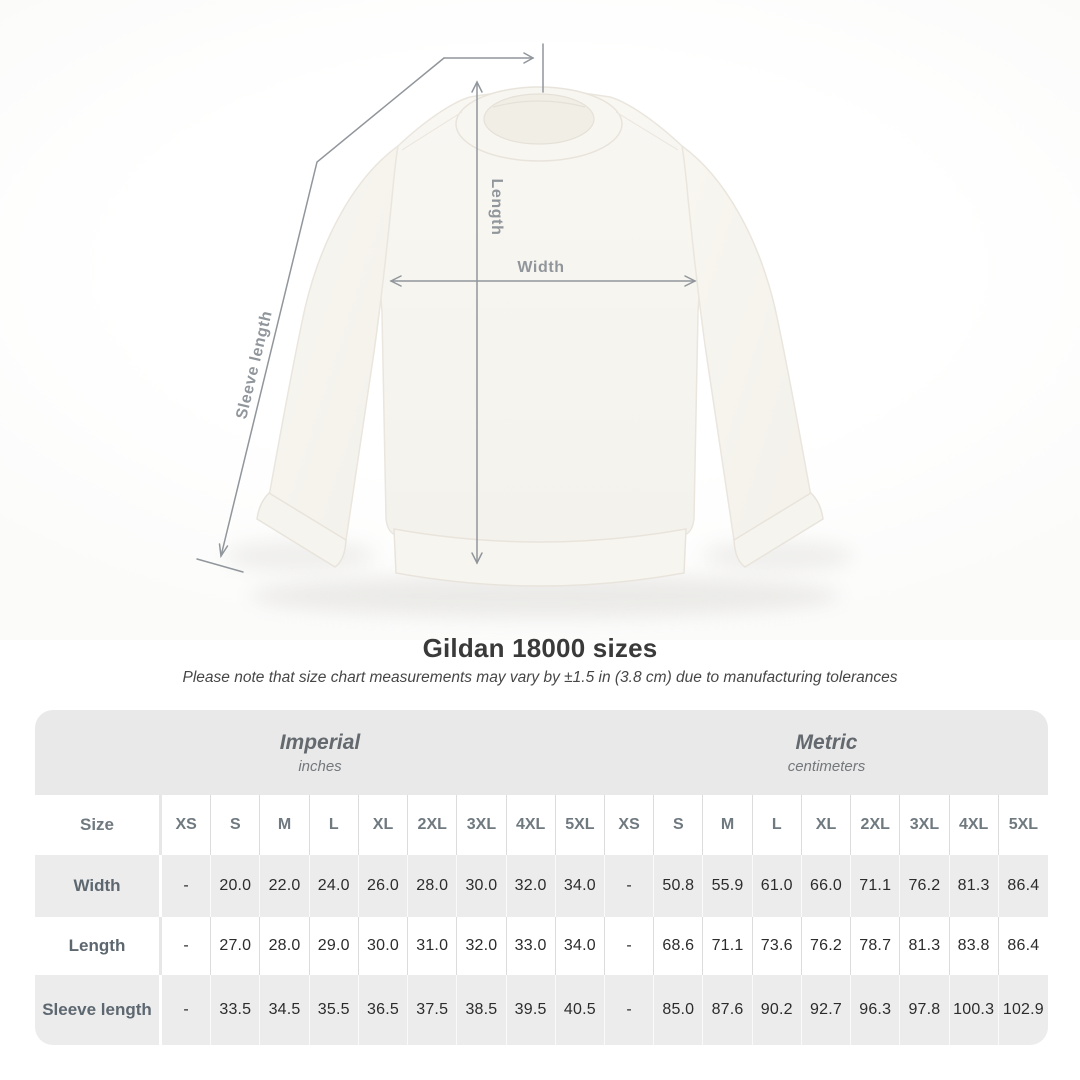 The image size is (1080, 1080). Describe the element at coordinates (974, 1010) in the screenshot. I see `table-cell: 100.3` at that location.